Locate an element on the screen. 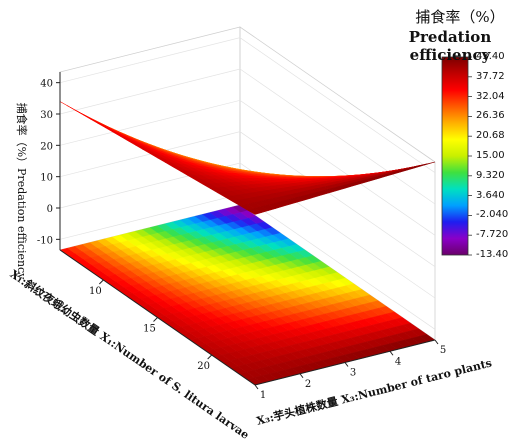  x1-tick-label: 10 is located at coordinates (95, 291).